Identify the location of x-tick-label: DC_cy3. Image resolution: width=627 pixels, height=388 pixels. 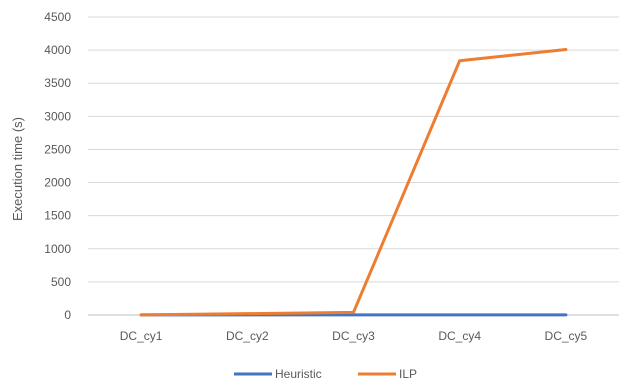
(353, 336).